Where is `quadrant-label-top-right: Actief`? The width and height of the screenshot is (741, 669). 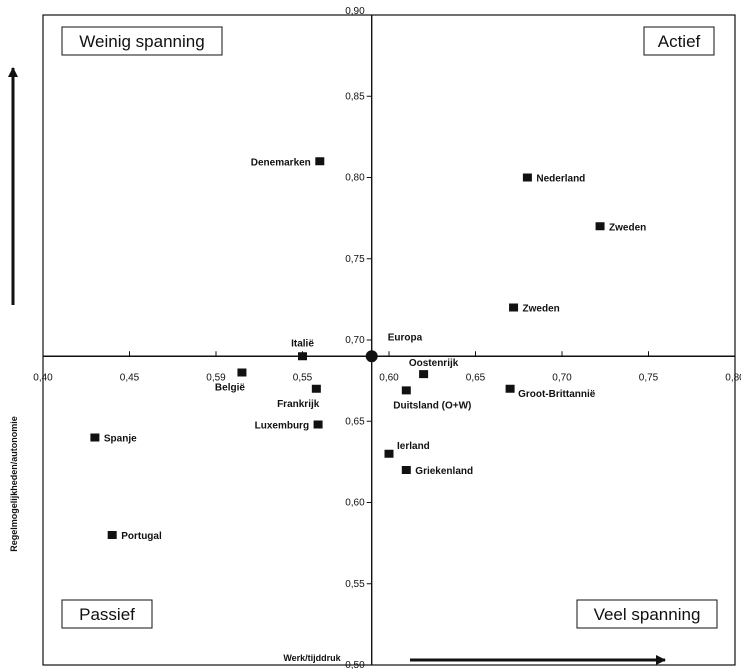
quadrant-label-top-right: Actief is located at coordinates (679, 41).